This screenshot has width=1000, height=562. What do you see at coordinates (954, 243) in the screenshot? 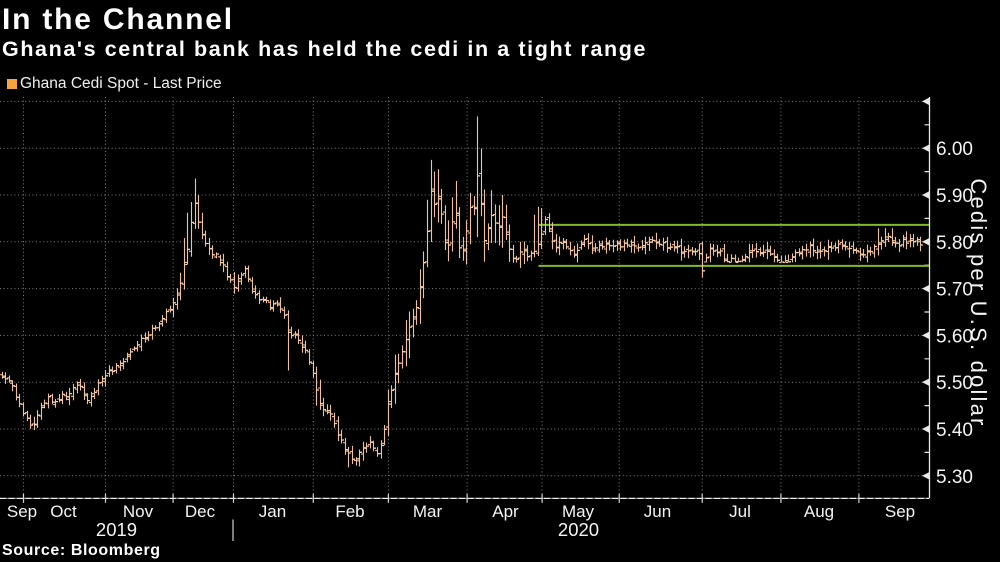
I see `svg-text: 5.80` at bounding box center [954, 243].